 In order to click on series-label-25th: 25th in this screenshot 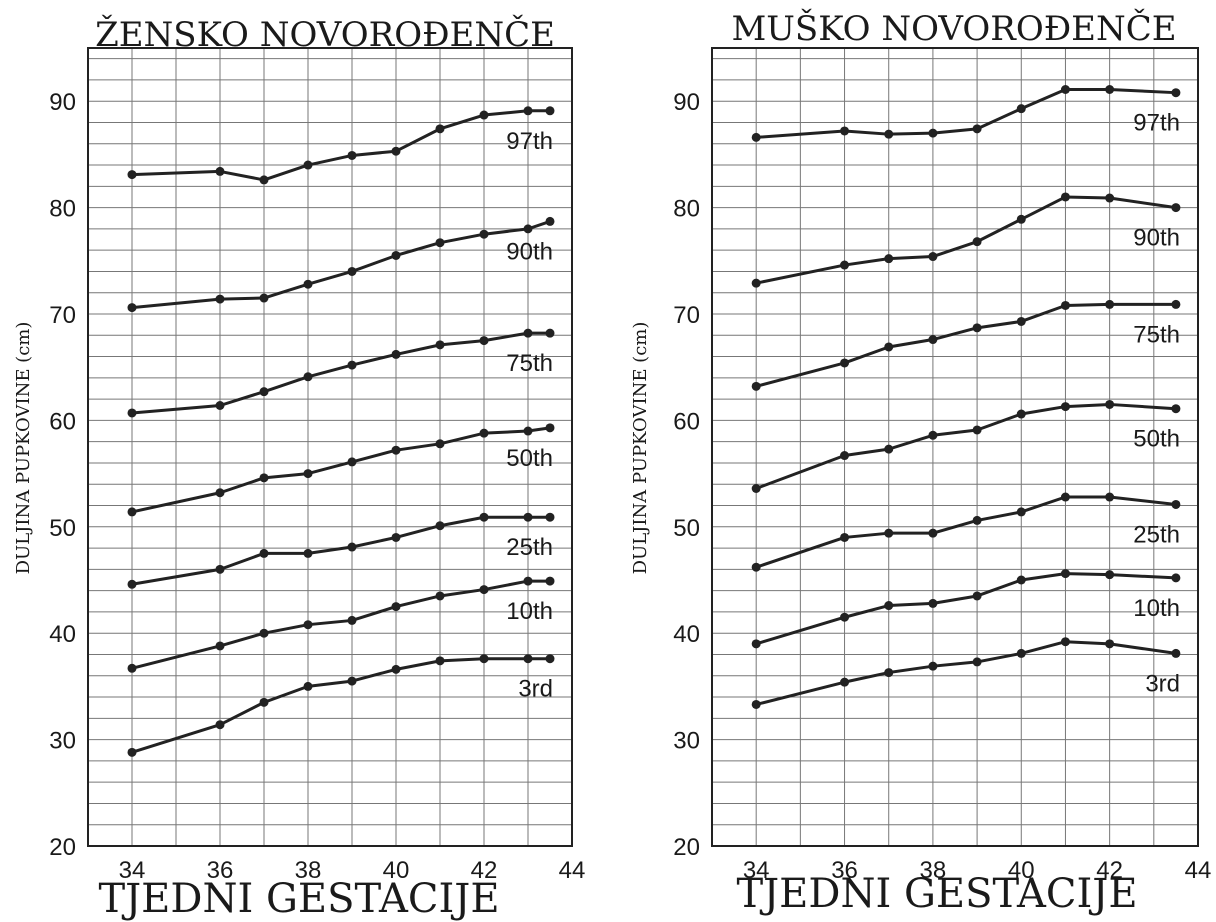, I will do `click(1156, 534)`.